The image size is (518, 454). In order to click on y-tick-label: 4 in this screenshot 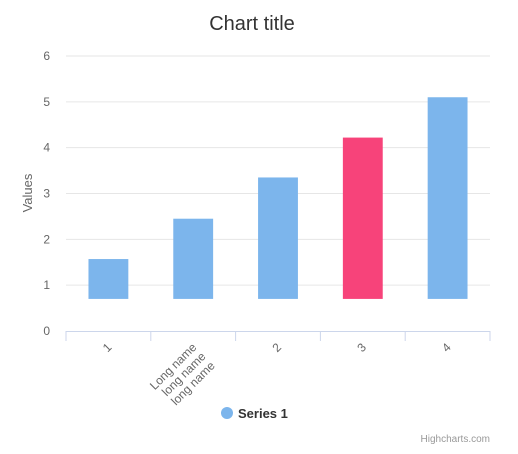, I will do `click(46, 148)`.